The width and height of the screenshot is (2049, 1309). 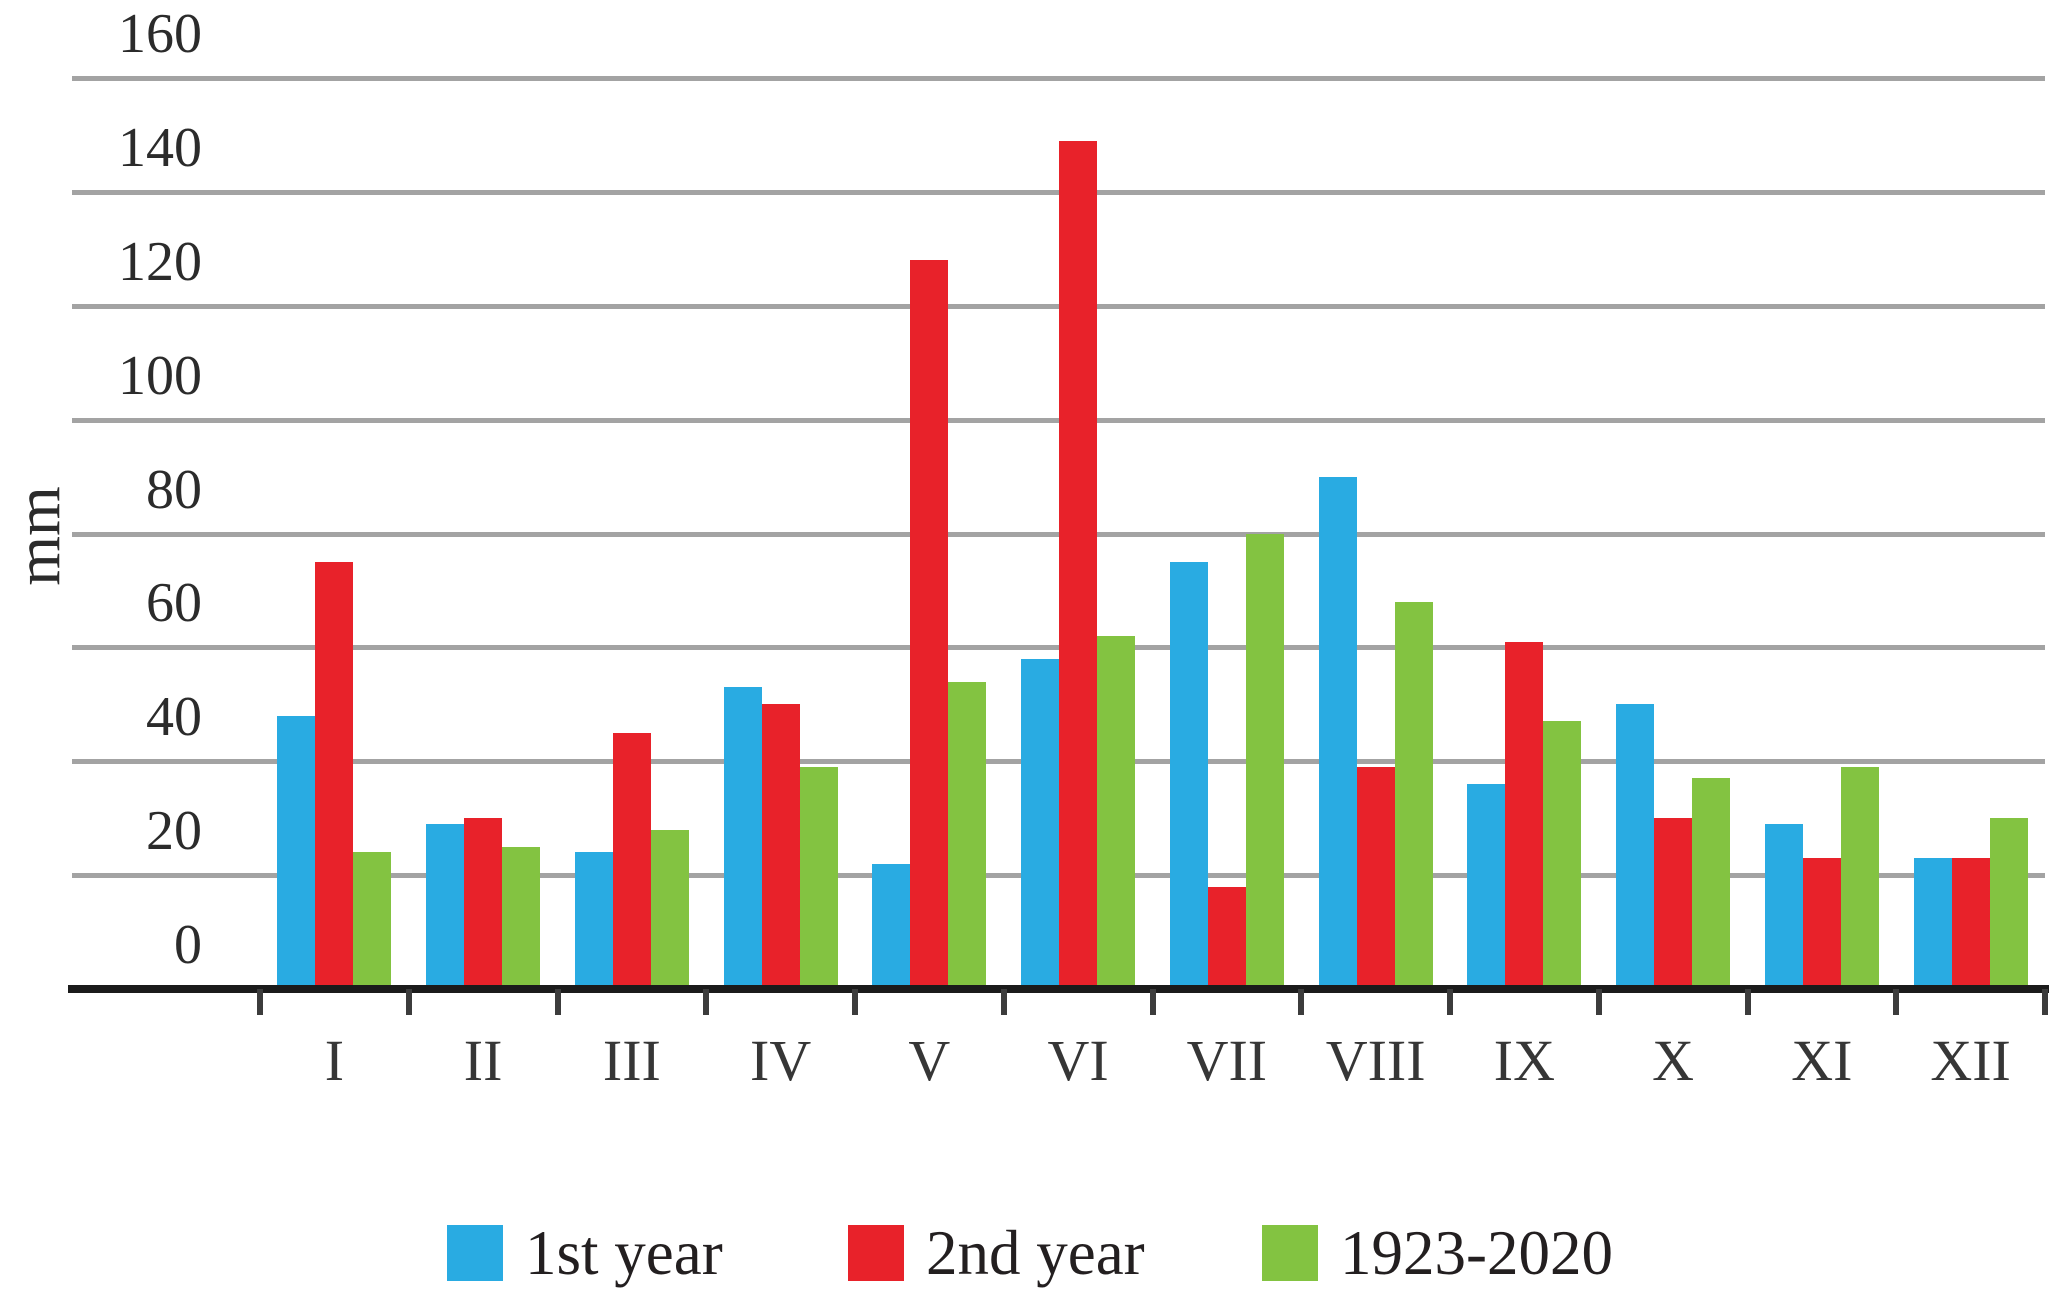 I want to click on bar-1st-year-IX, so click(x=1486, y=886).